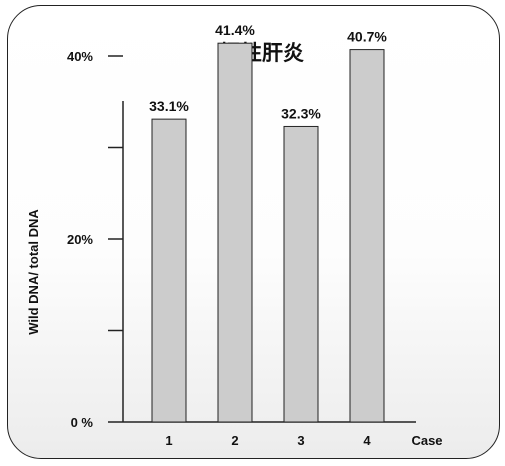  I want to click on x-tick-label: 4, so click(367, 440).